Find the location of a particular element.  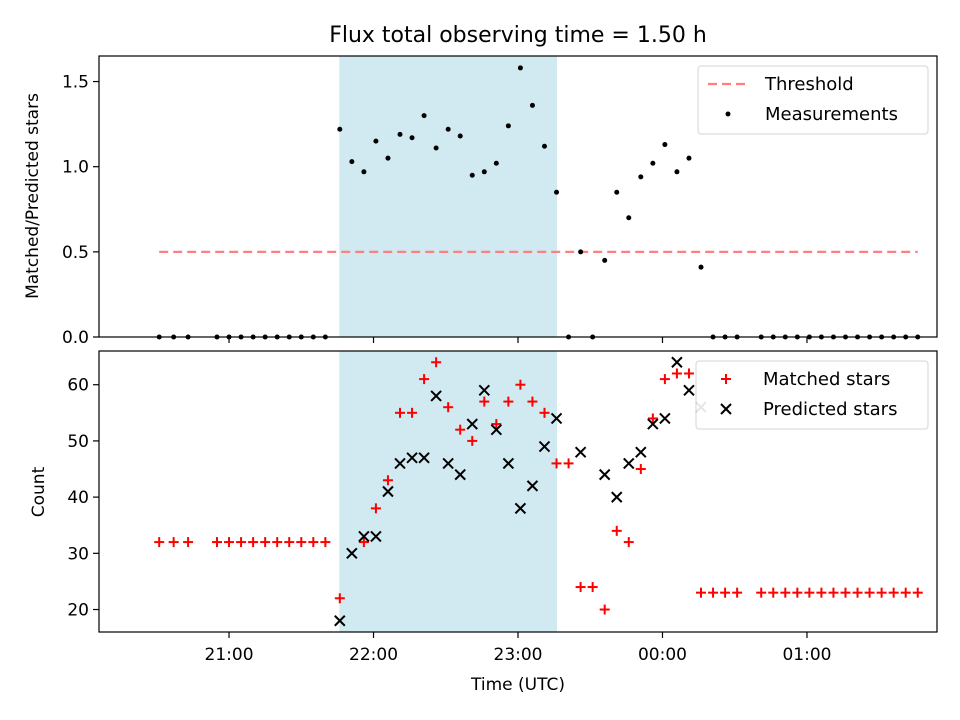

y-tick-label: 60 is located at coordinates (78, 386).